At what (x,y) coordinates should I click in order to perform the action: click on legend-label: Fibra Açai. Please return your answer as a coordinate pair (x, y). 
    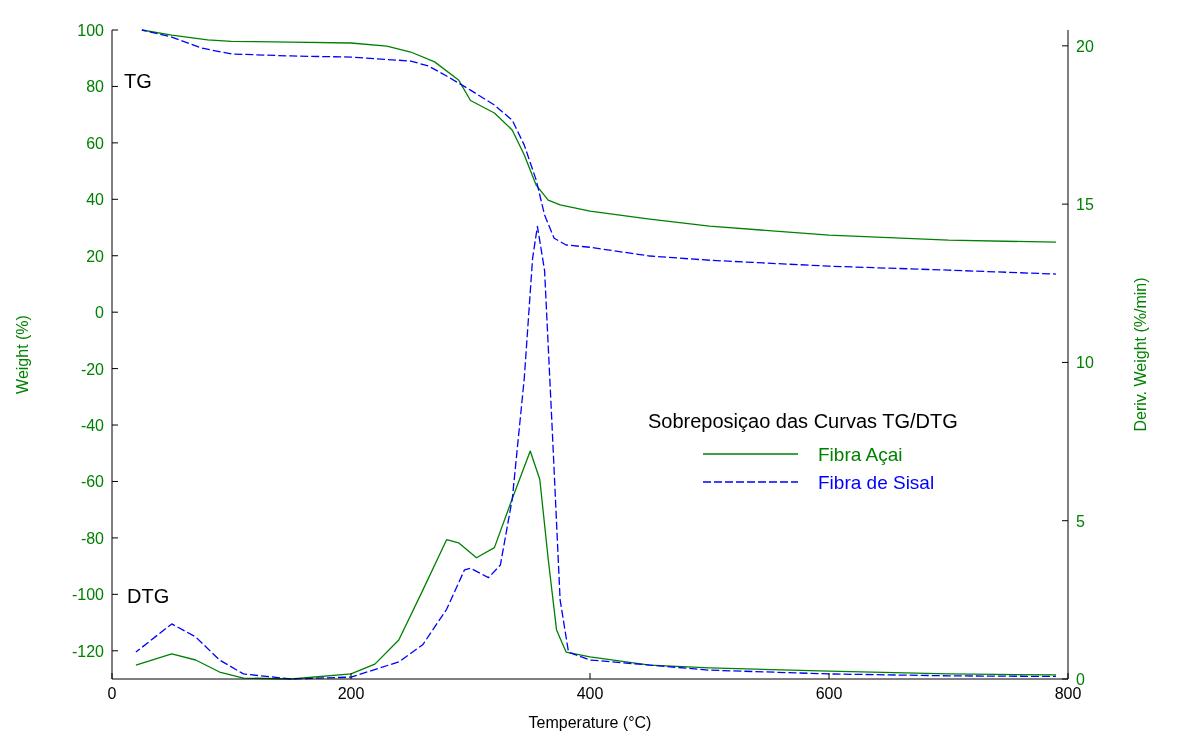
    Looking at the image, I should click on (860, 454).